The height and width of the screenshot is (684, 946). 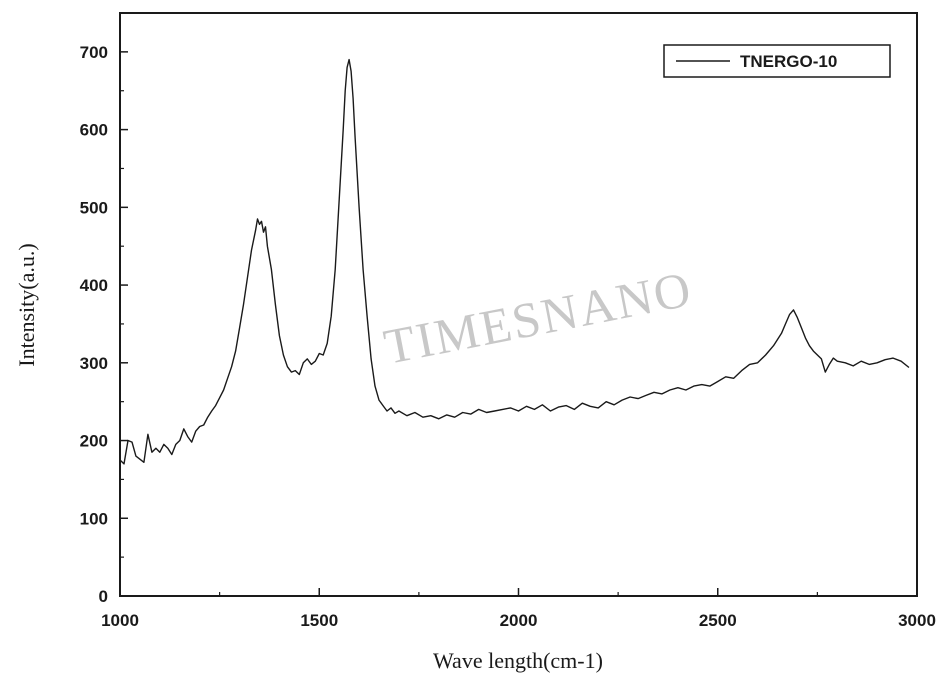 I want to click on y-tick-label: 600, so click(x=94, y=130).